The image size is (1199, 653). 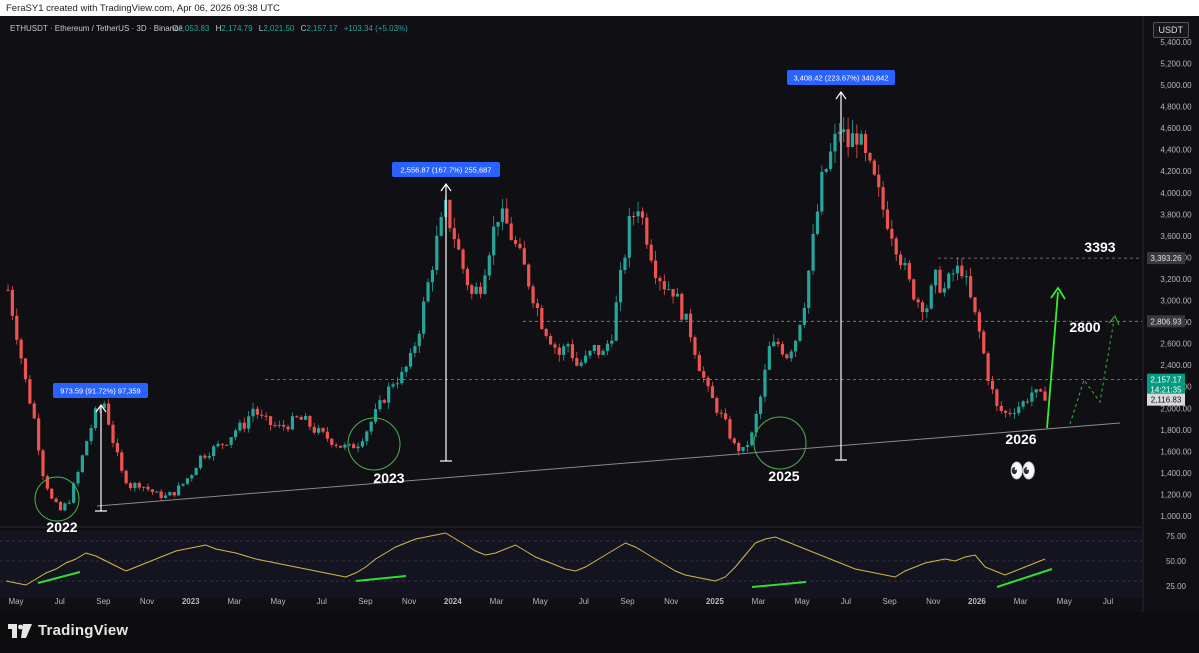 I want to click on tradingview-logo-icon, so click(x=20, y=630).